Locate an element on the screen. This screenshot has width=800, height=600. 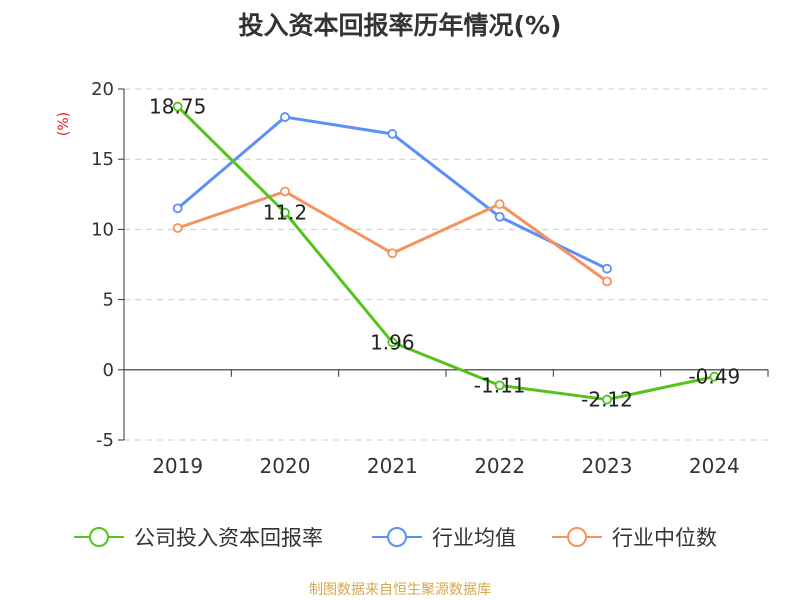
y-tick-label: 0 is located at coordinates (108, 370).